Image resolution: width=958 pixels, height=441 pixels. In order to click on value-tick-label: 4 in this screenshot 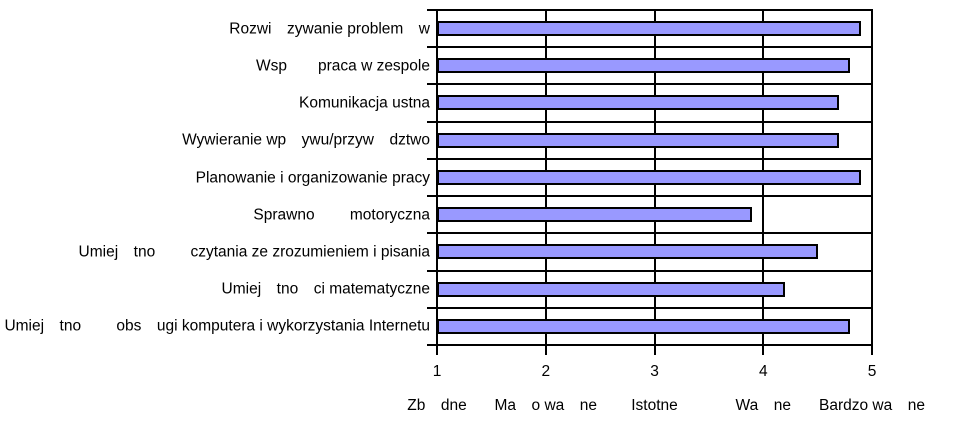, I will do `click(763, 371)`.